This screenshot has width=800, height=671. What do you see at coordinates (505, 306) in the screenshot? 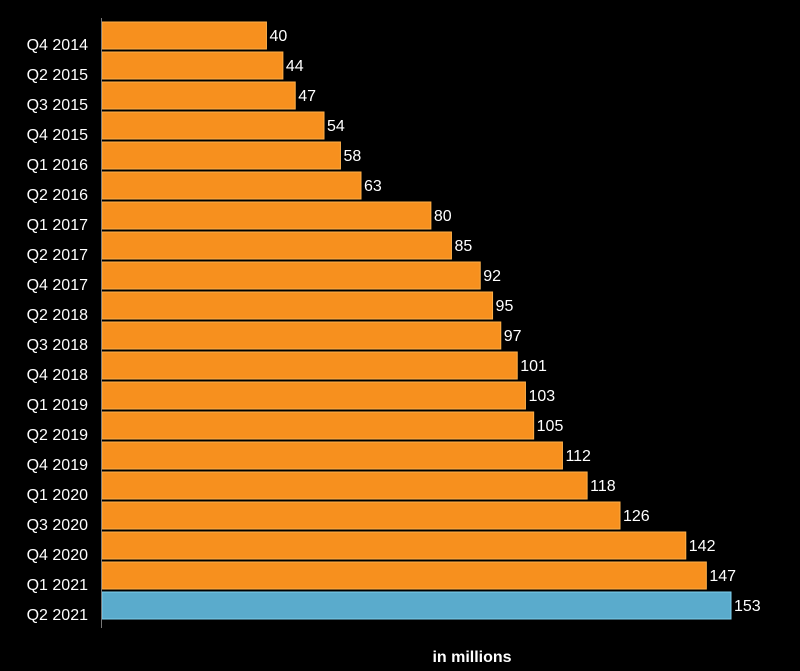
I see `value-label: 95` at bounding box center [505, 306].